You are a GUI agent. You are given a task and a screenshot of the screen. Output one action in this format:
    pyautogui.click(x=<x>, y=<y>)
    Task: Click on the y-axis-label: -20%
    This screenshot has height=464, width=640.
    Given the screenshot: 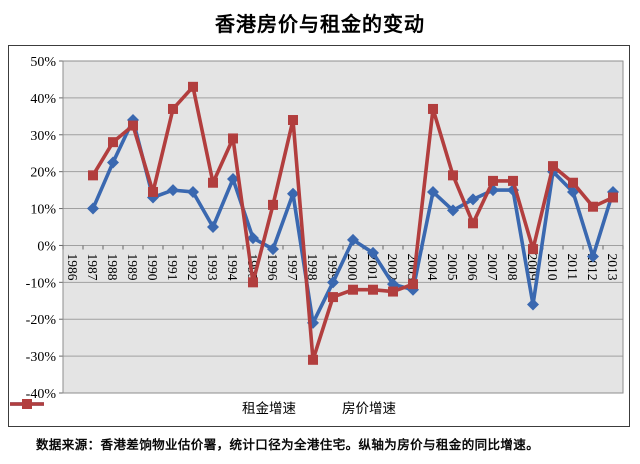 What is the action you would take?
    pyautogui.click(x=41, y=320)
    